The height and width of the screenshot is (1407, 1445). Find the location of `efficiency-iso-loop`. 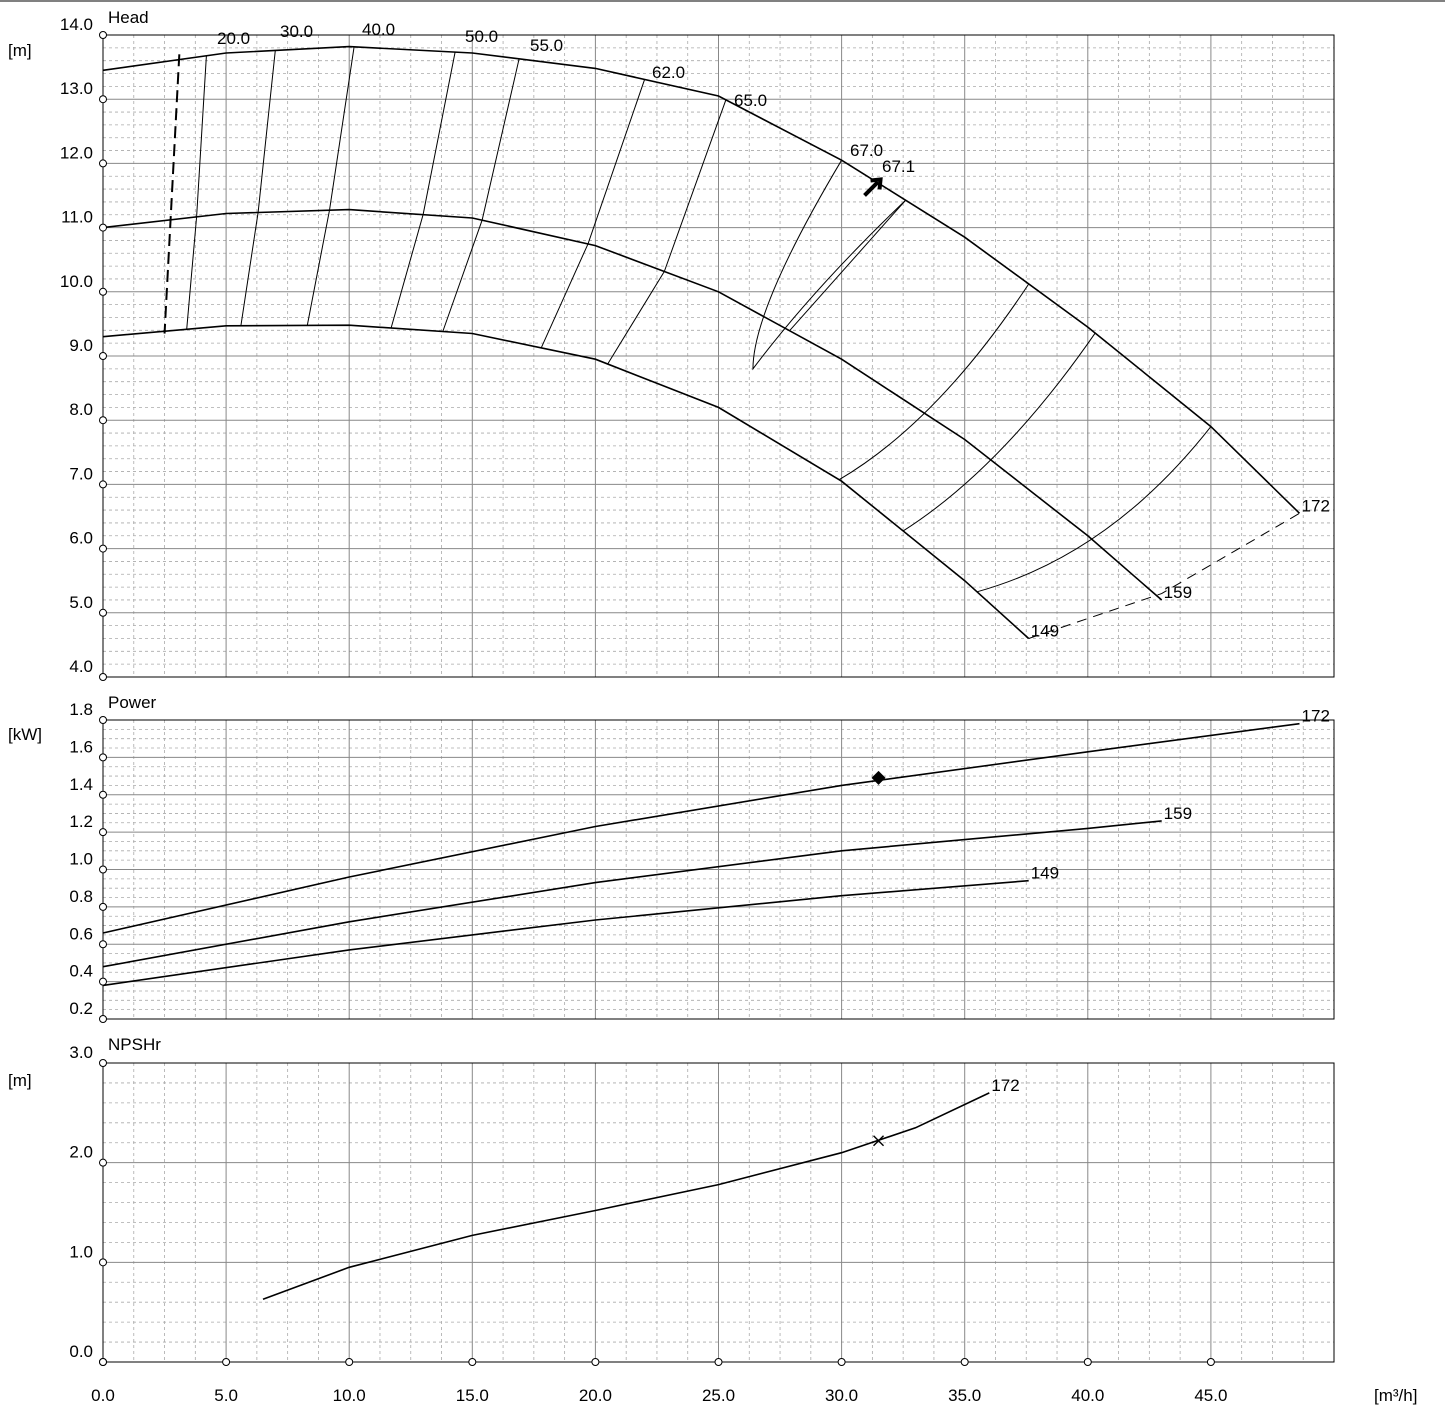

efficiency-iso-loop is located at coordinates (829, 265).